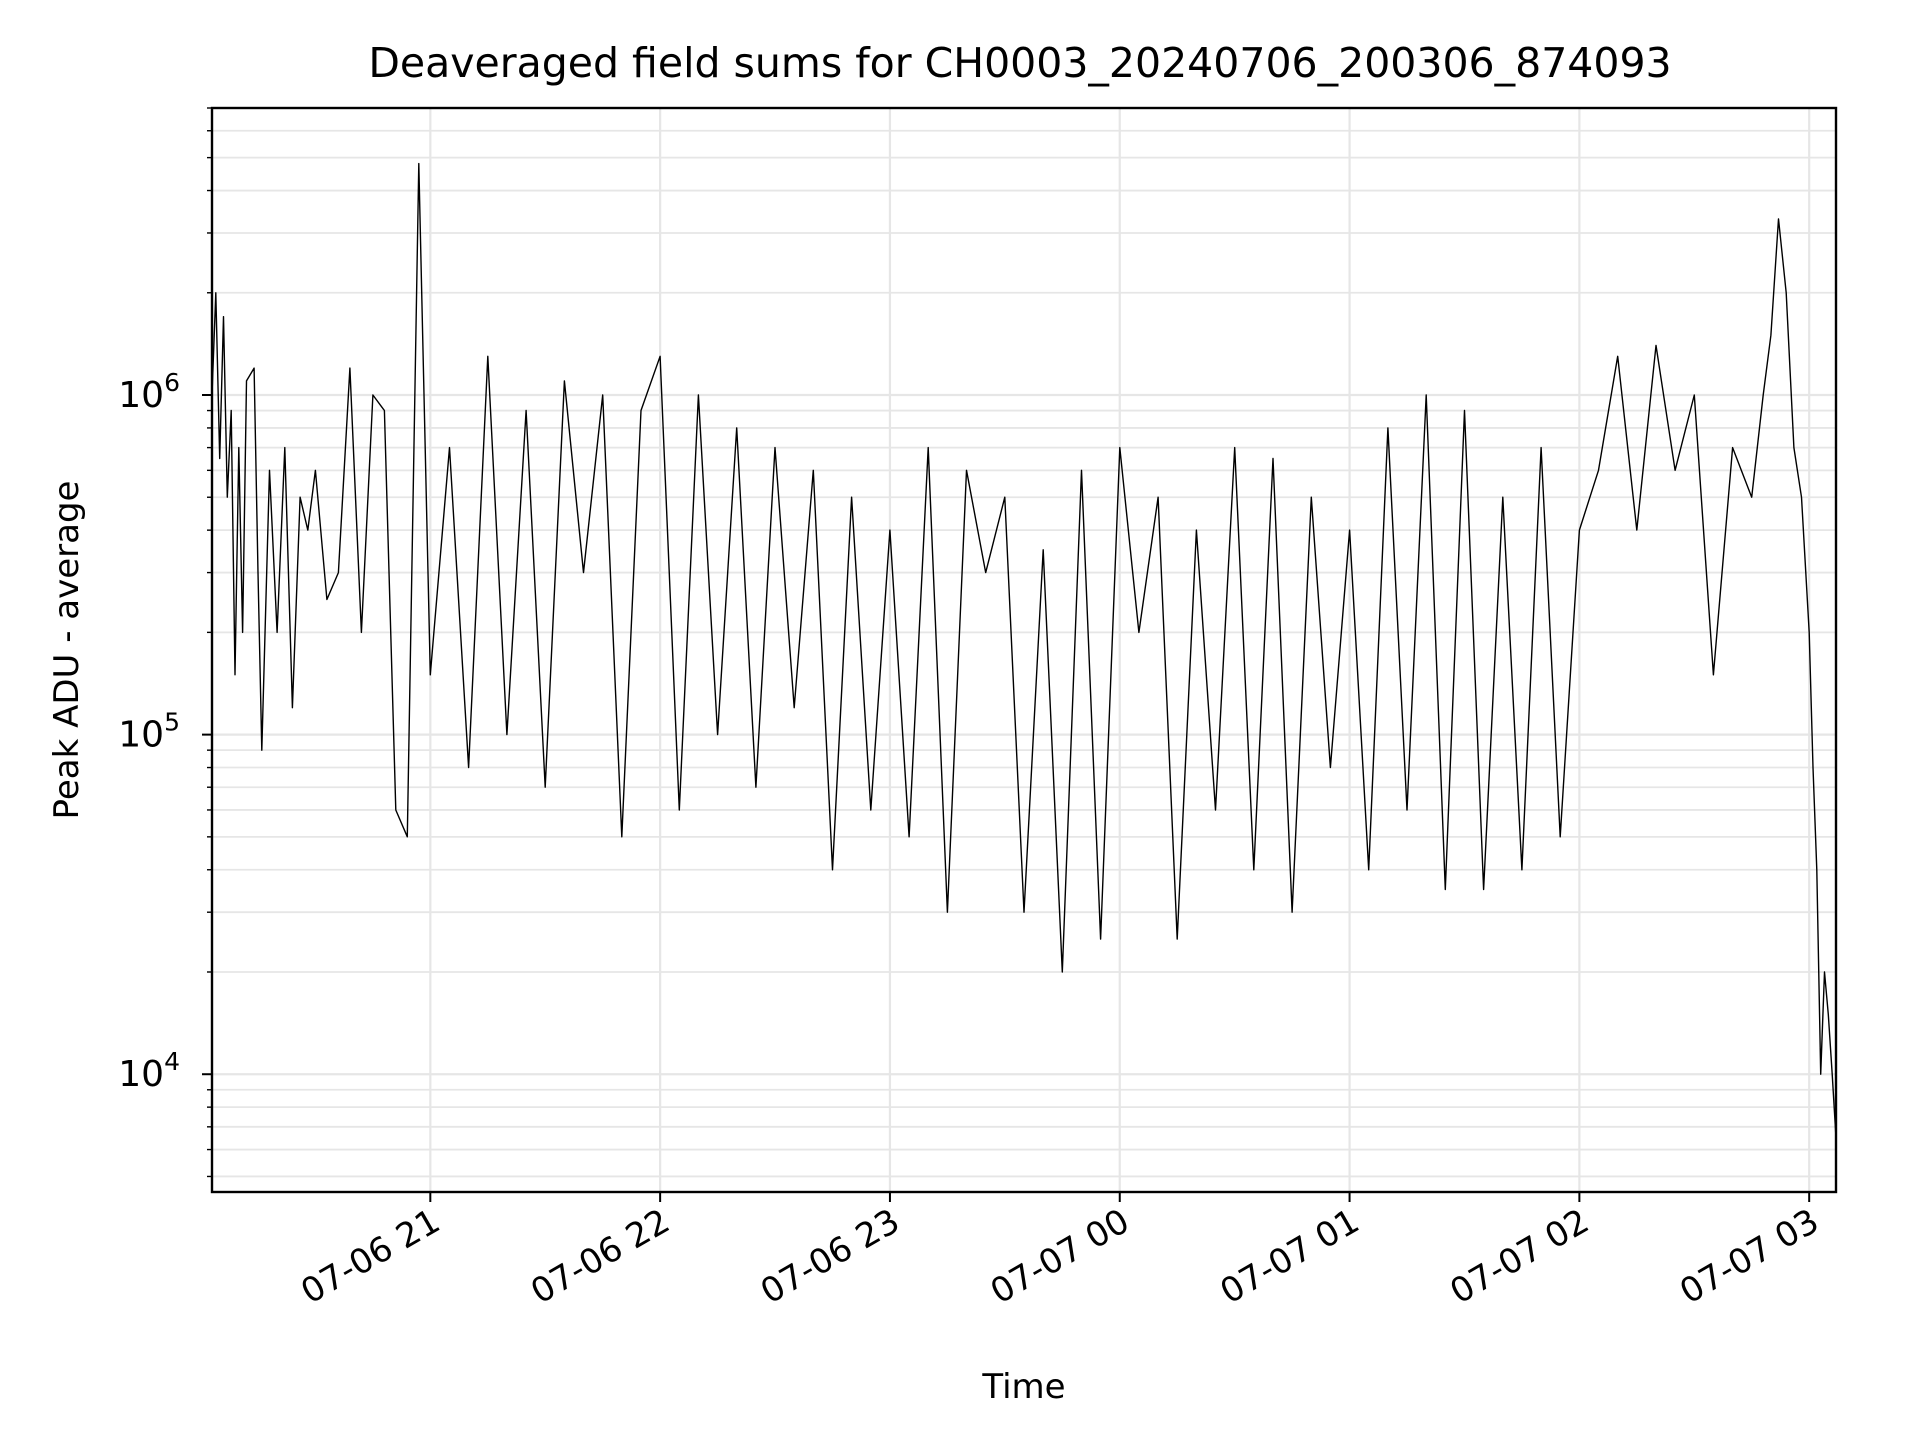  What do you see at coordinates (149, 392) in the screenshot?
I see `y-tick-label: 10⁶` at bounding box center [149, 392].